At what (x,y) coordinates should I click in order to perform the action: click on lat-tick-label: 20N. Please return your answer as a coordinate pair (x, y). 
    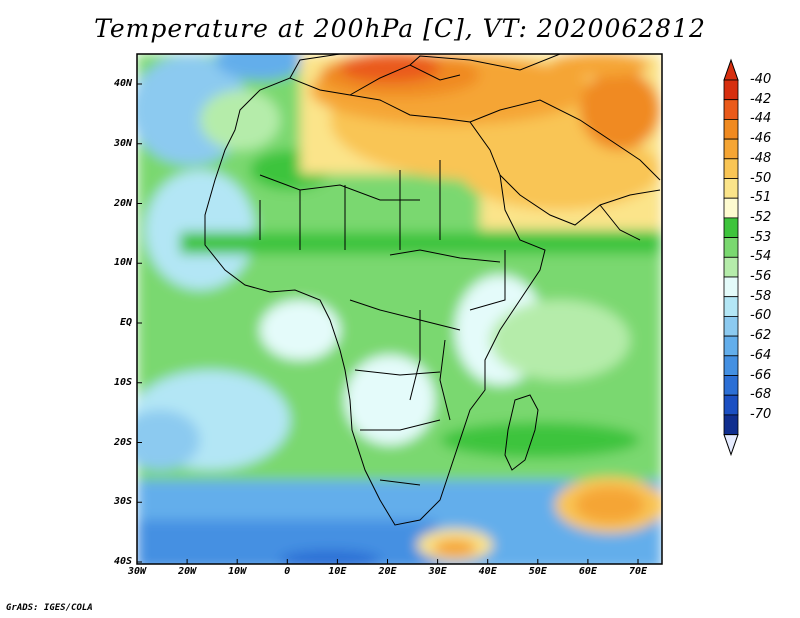
    Looking at the image, I should click on (122, 203).